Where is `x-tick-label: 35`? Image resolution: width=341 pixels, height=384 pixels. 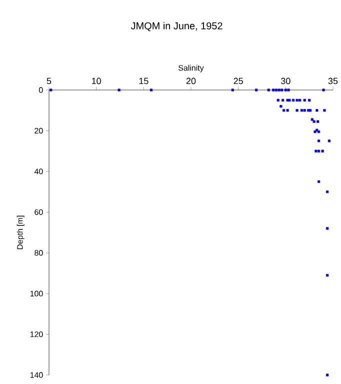 x-tick-label: 35 is located at coordinates (333, 81).